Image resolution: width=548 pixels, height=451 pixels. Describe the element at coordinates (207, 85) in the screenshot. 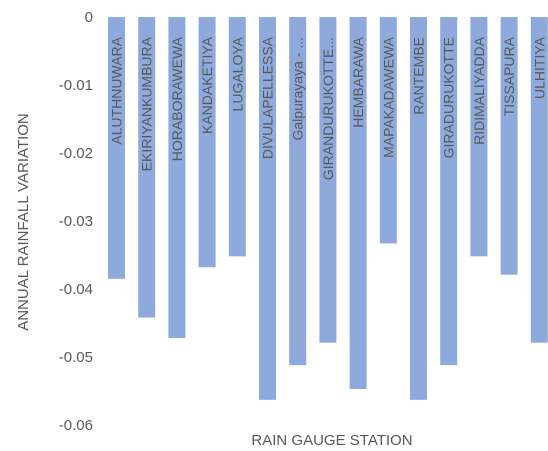

I see `category-label: KANDAKETIYA` at that location.